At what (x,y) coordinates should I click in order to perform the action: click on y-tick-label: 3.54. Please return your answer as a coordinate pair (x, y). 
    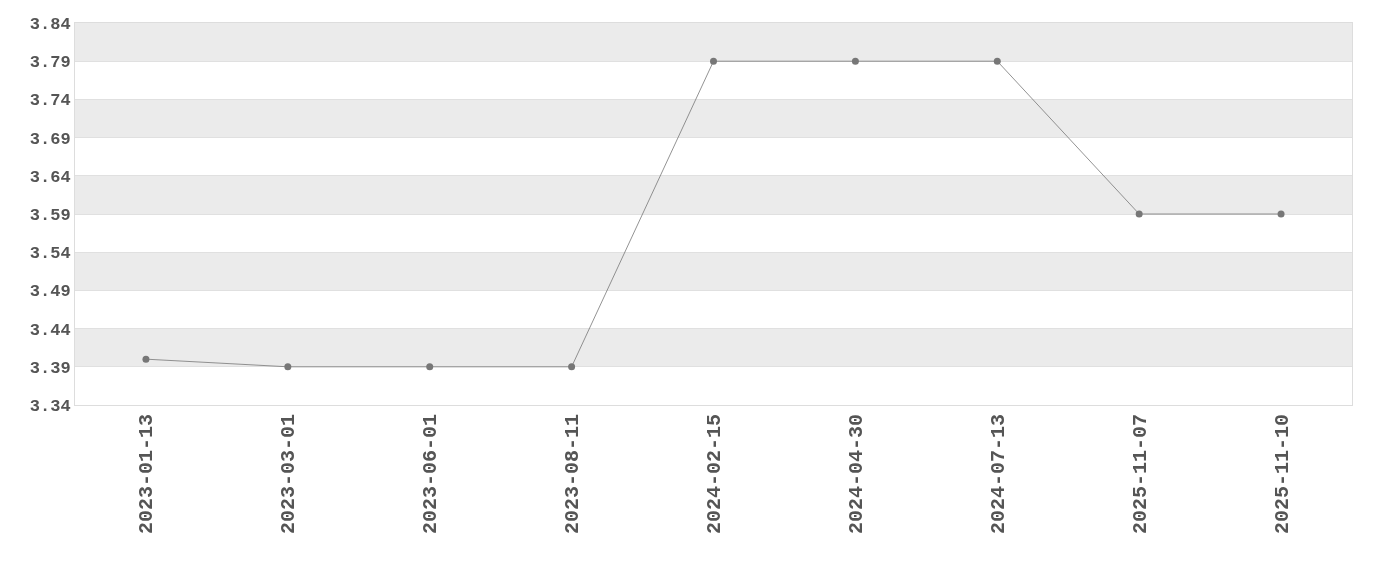
    Looking at the image, I should click on (50, 254).